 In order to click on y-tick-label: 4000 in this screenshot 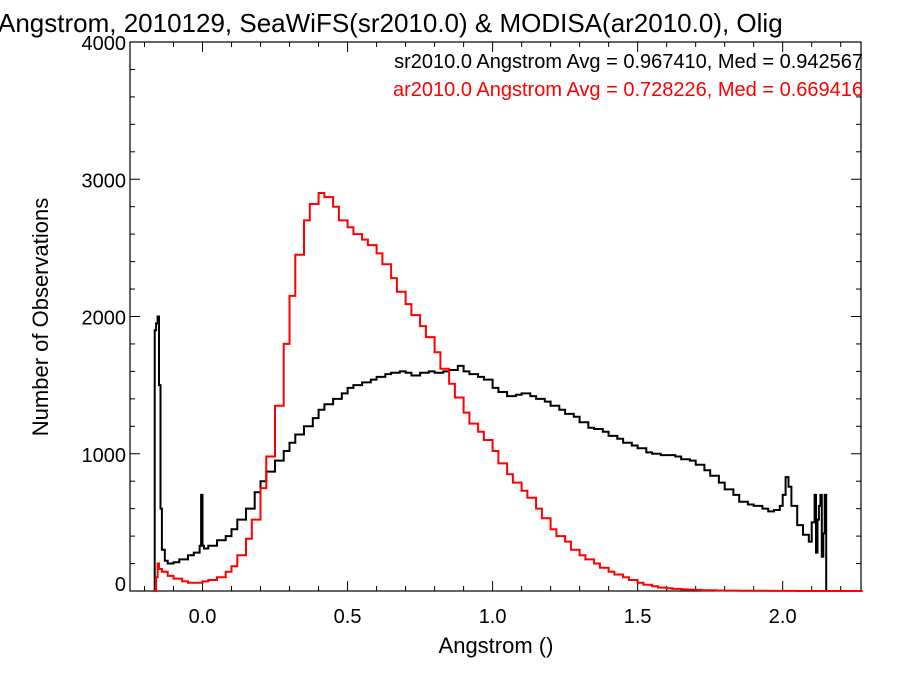, I will do `click(104, 44)`.